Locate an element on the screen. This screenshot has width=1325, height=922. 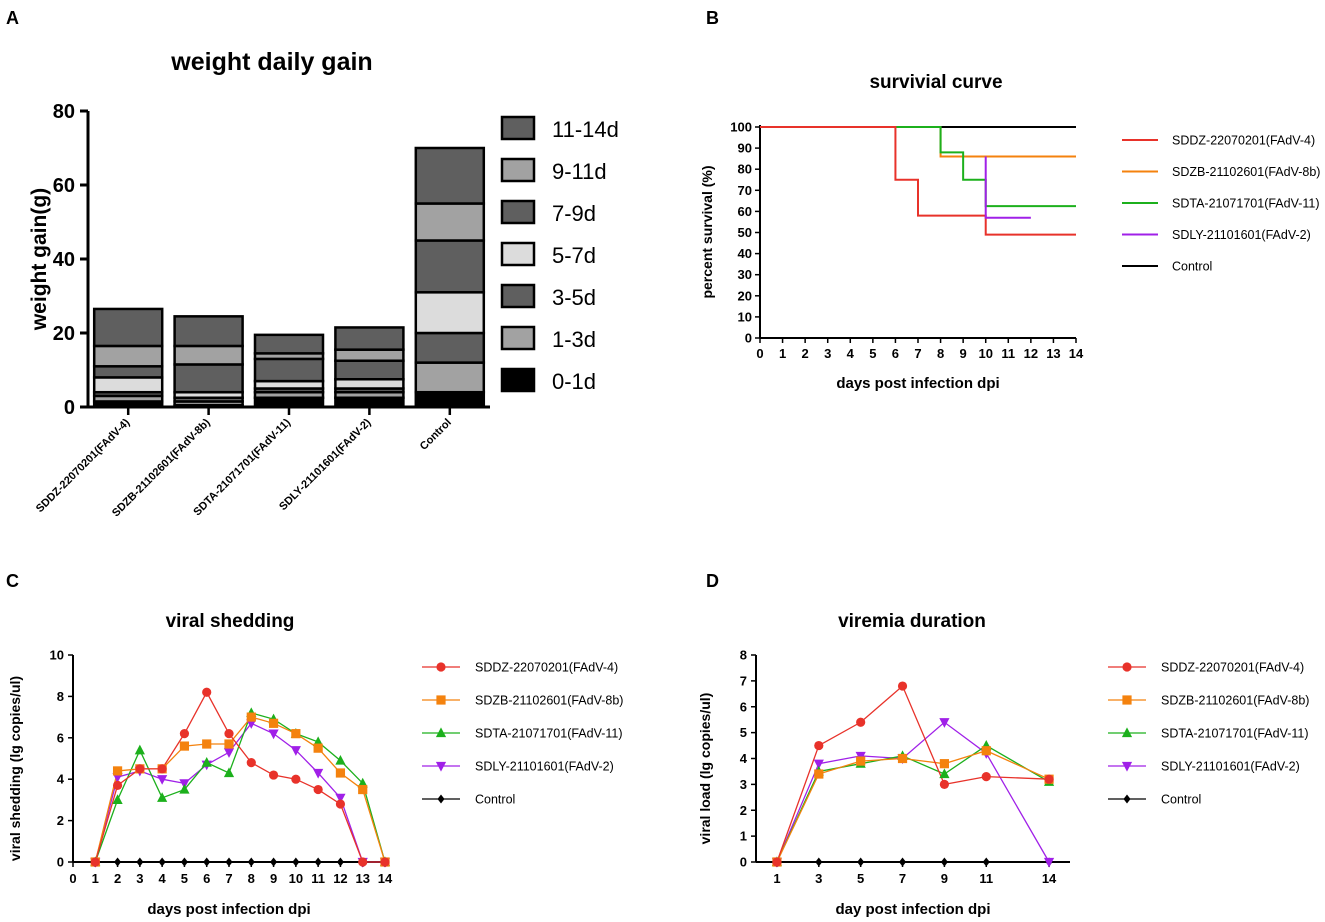
chart-c-legend-marker is located at coordinates (441, 799).